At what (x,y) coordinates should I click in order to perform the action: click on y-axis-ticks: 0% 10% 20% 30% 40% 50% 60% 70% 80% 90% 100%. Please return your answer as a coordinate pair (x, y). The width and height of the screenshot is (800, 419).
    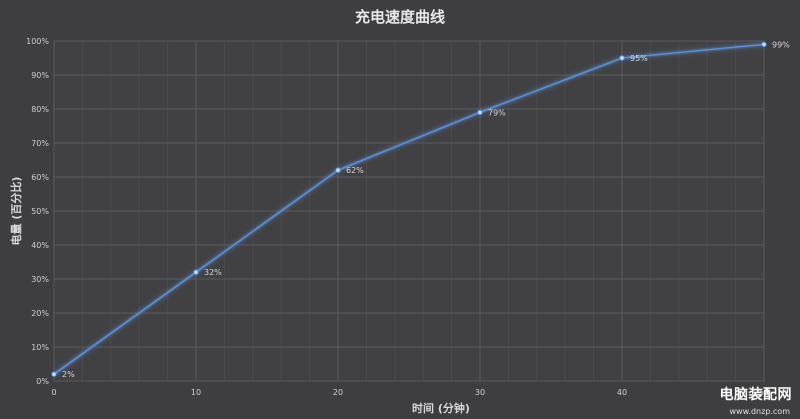
    Looking at the image, I should click on (37, 211).